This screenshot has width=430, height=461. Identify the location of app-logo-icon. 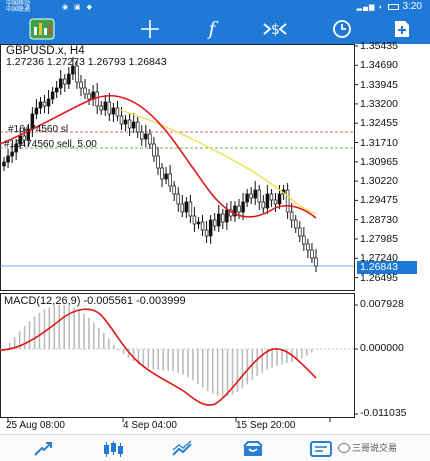
(42, 29).